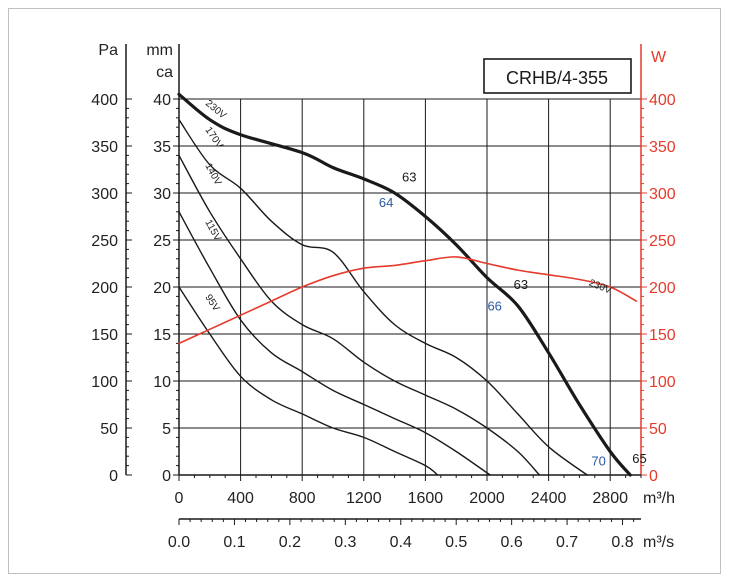 This screenshot has height=584, width=731. Describe the element at coordinates (659, 57) in the screenshot. I see `w-axis-title: W` at that location.